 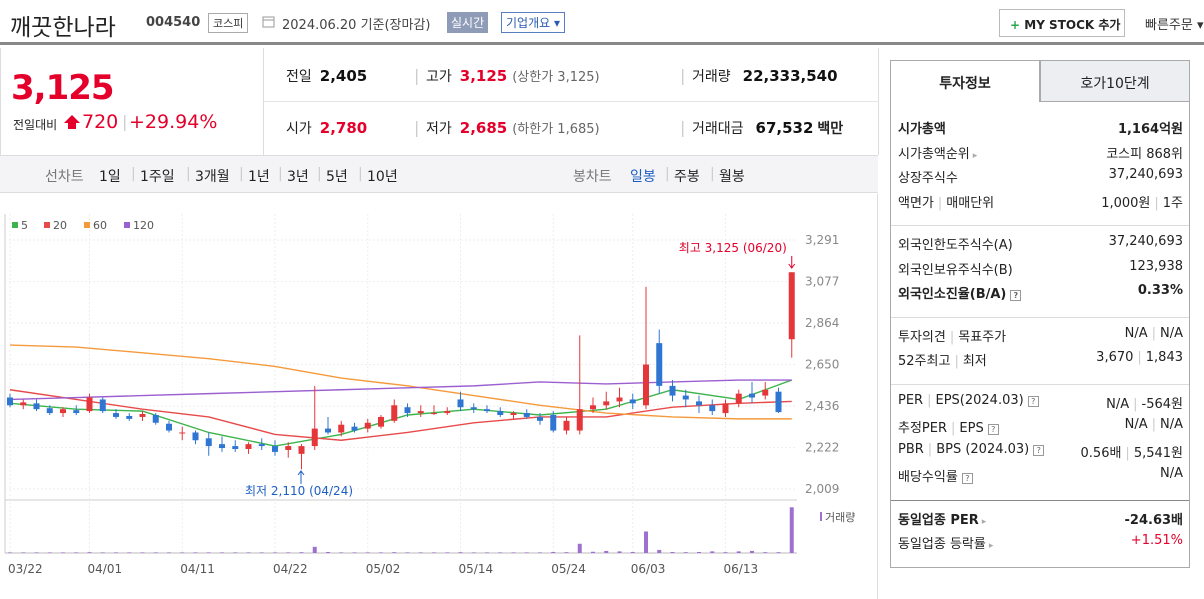 What do you see at coordinates (1040, 404) in the screenshot?
I see `info-row: PER | EPS(2024.03)? N/A | -564원` at bounding box center [1040, 404].